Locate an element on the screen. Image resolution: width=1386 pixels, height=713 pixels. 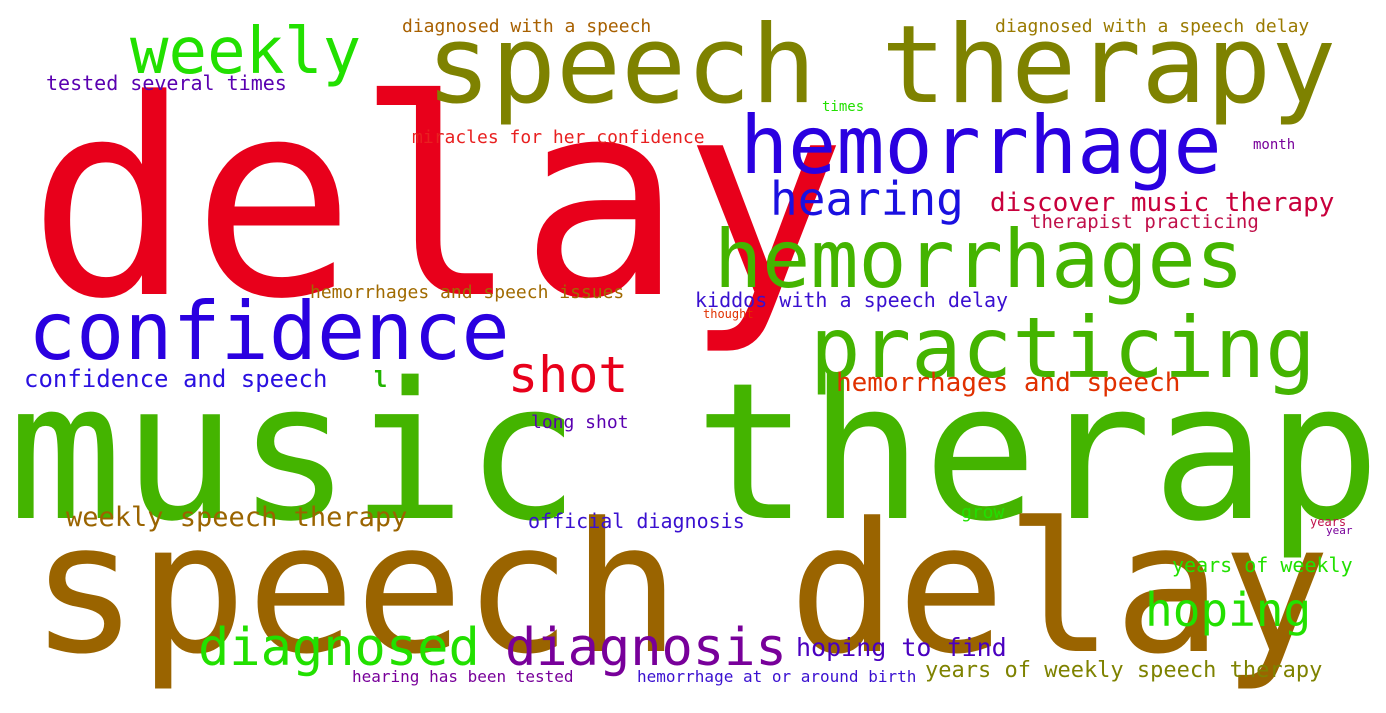
word-hemorrhage: hemorrhage is located at coordinates (981, 145).